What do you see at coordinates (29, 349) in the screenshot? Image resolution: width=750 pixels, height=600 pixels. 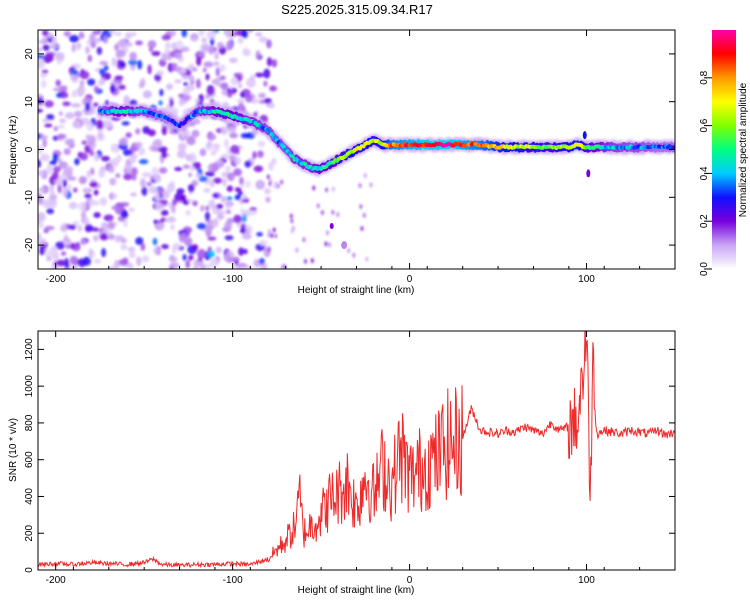 I see `y-tick-label: 1200` at bounding box center [29, 349].